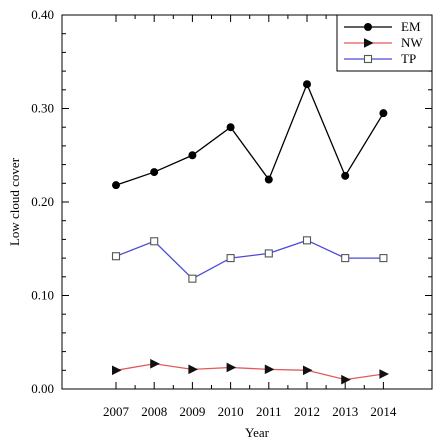 Image resolution: width=440 pixels, height=443 pixels. What do you see at coordinates (192, 411) in the screenshot?
I see `x-tick-label: 2009` at bounding box center [192, 411].